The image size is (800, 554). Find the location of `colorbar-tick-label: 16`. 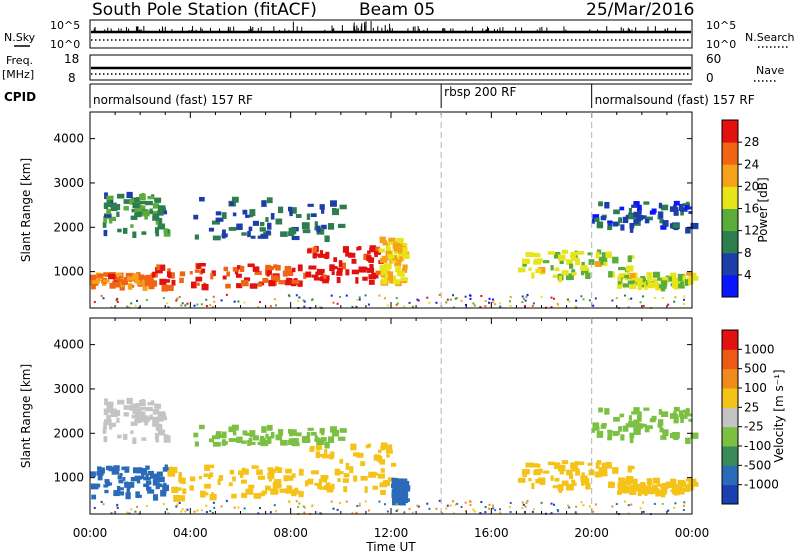

colorbar-tick-label: 16 is located at coordinates (751, 209).